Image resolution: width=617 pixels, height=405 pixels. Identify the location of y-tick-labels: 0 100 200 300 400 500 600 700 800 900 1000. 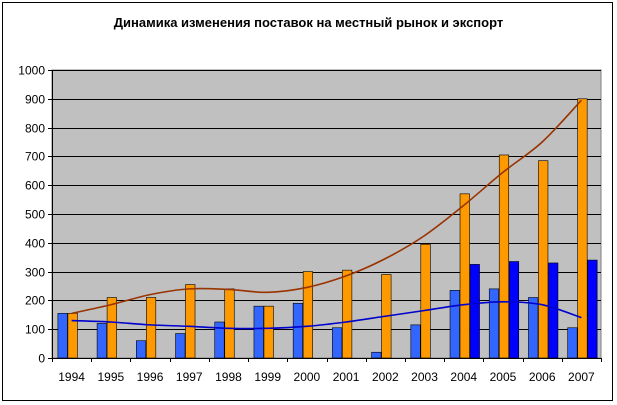
(31, 215).